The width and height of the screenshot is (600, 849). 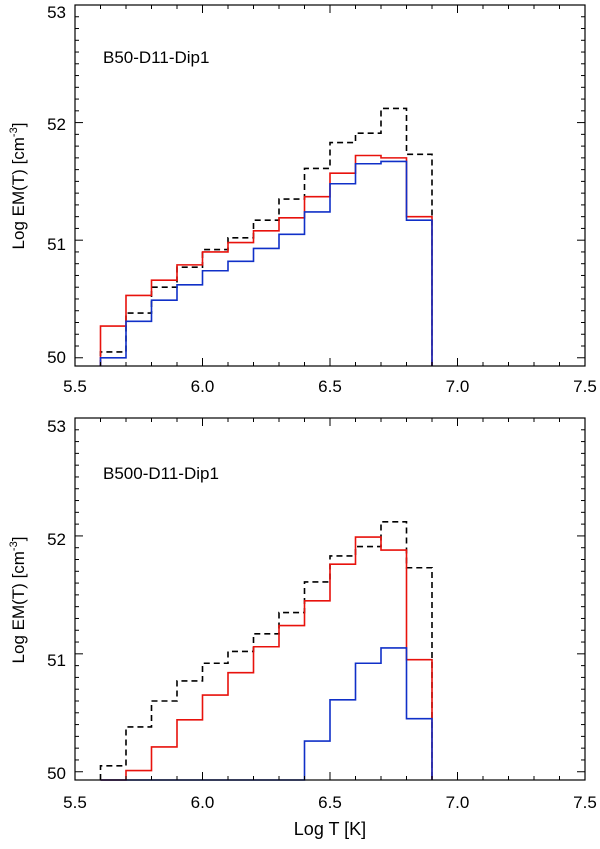 I want to click on series-red, so click(x=266, y=260).